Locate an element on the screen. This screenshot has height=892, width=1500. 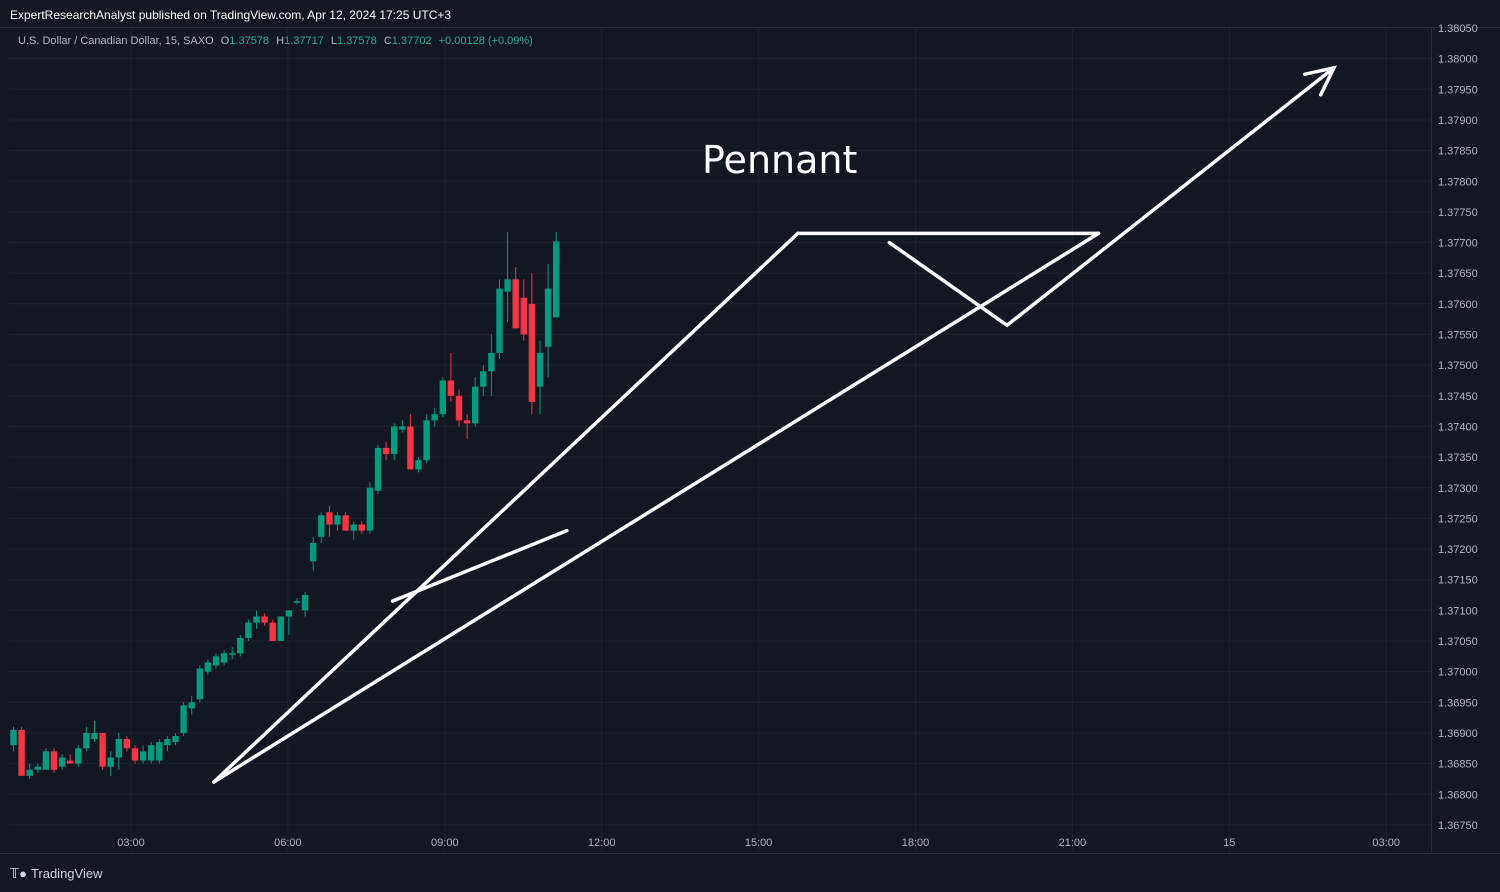
time-tick-label: 06:00 is located at coordinates (288, 843).